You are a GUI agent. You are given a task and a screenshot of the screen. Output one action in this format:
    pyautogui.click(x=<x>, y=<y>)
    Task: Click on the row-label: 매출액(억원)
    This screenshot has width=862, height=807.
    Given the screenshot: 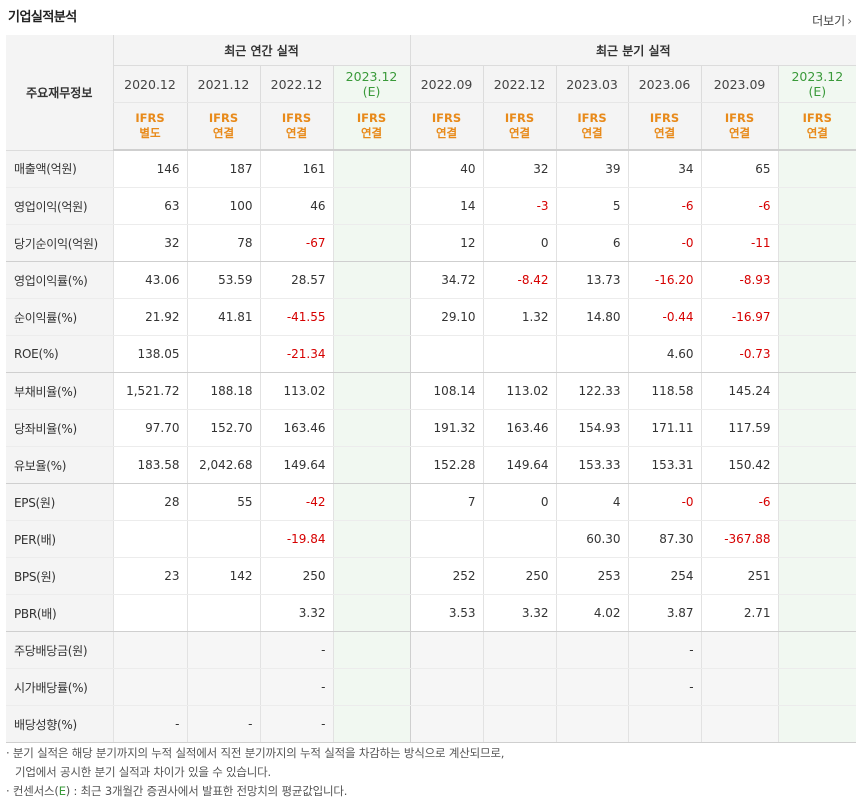 What is the action you would take?
    pyautogui.click(x=59, y=169)
    